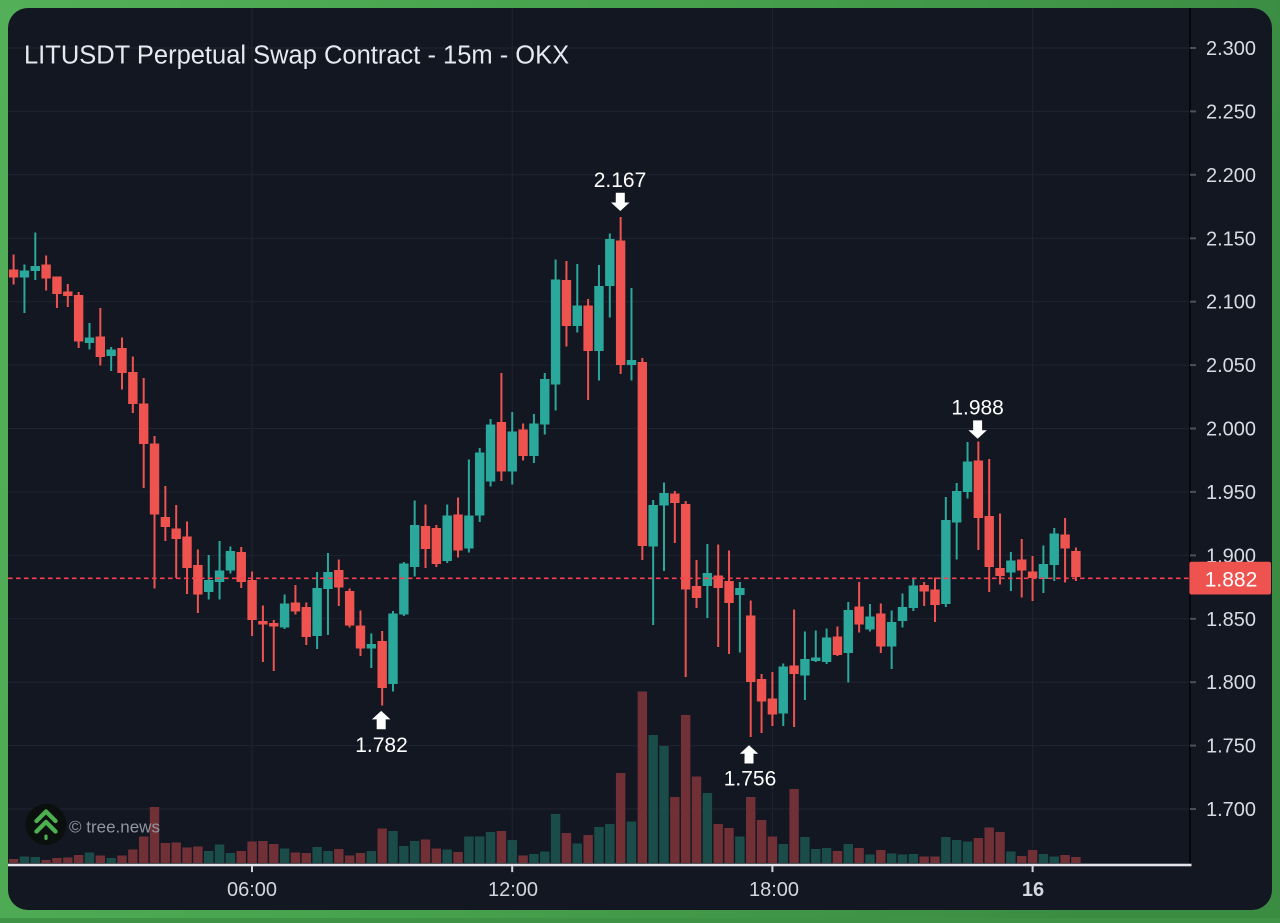  Describe the element at coordinates (750, 779) in the screenshot. I see `svg-text: 1.756` at that location.